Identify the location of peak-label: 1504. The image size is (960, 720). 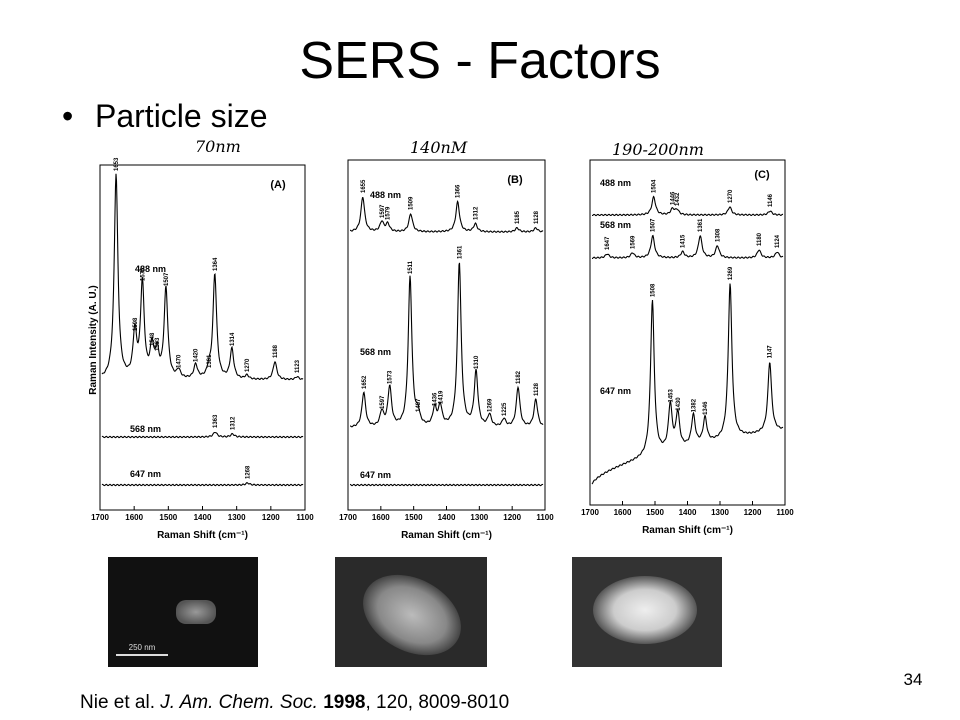
(655, 186).